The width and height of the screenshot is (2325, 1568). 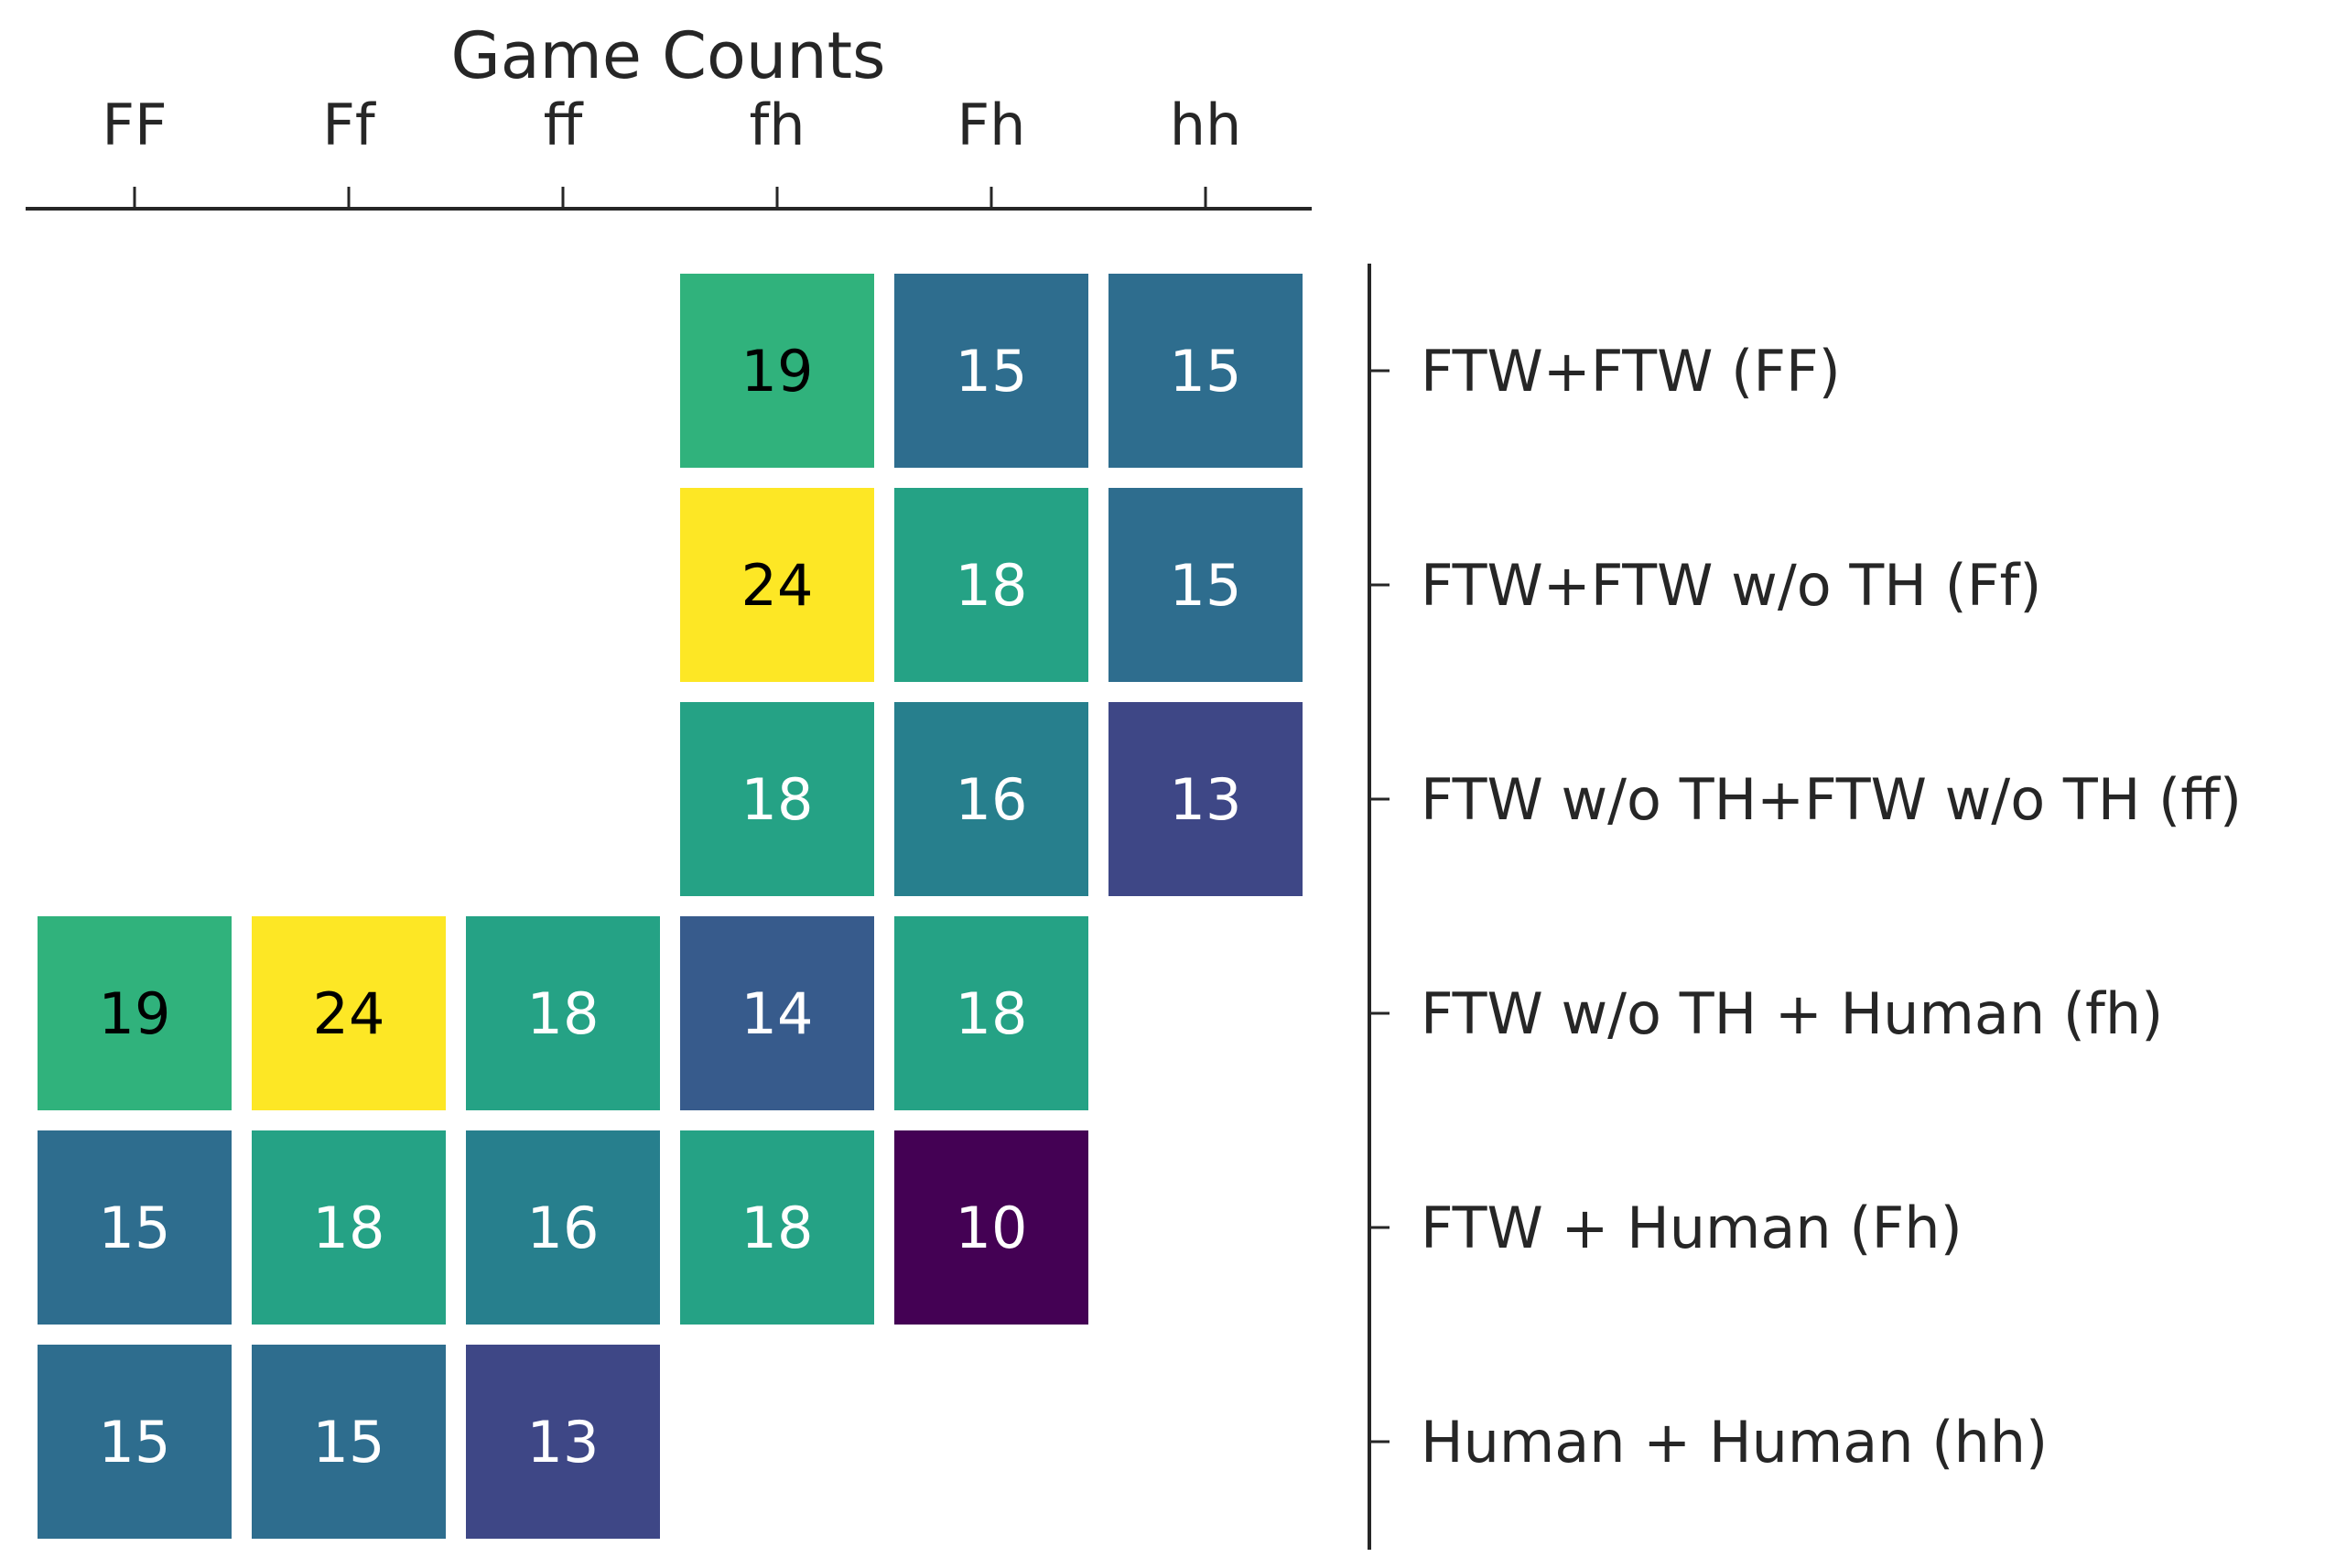 What do you see at coordinates (1792, 1014) in the screenshot?
I see `y-tick-label: FTW w/o TH + Human (fh)` at bounding box center [1792, 1014].